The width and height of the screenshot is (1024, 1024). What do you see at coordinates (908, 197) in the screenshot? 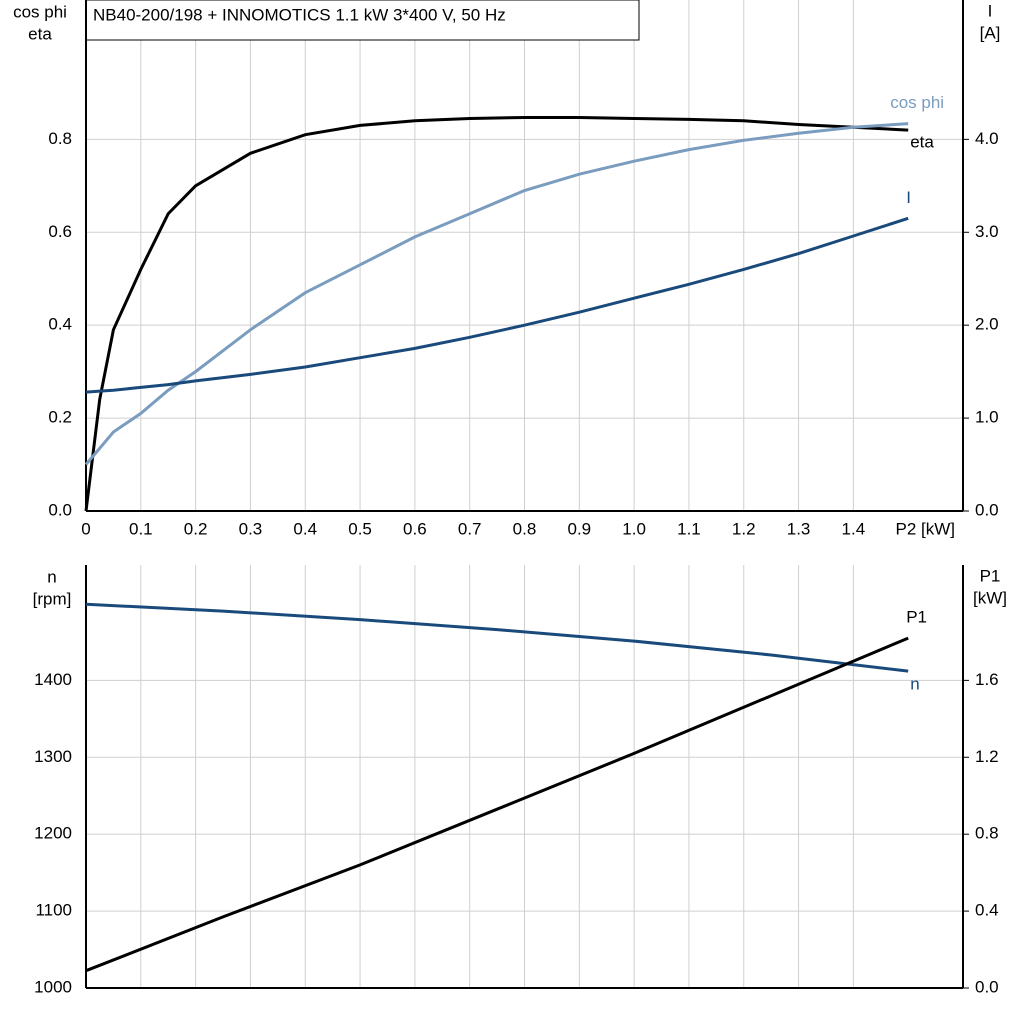
I see `series-label: I` at bounding box center [908, 197].